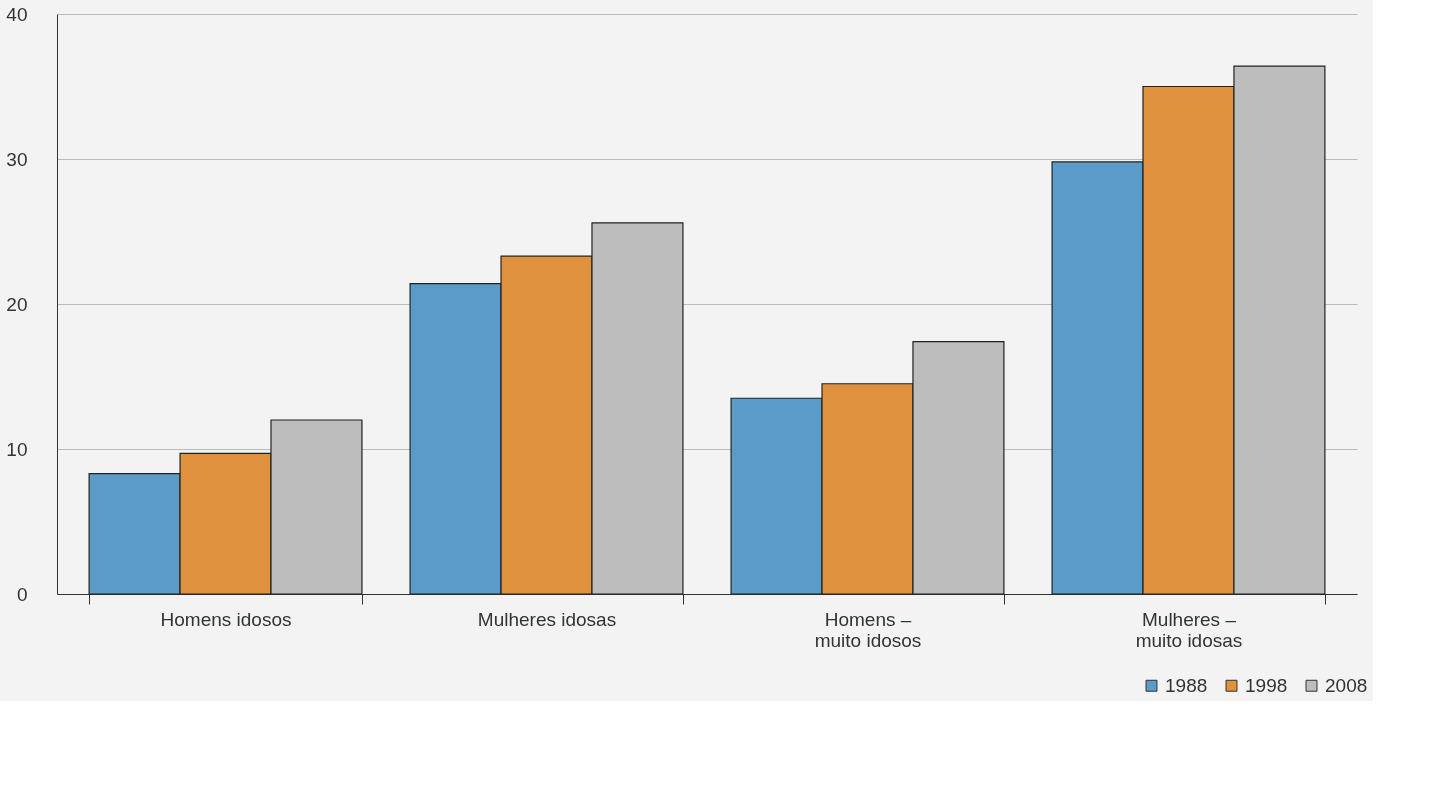 This screenshot has width=1448, height=787. Describe the element at coordinates (226, 619) in the screenshot. I see `x-tick-label: Homens idosos` at that location.